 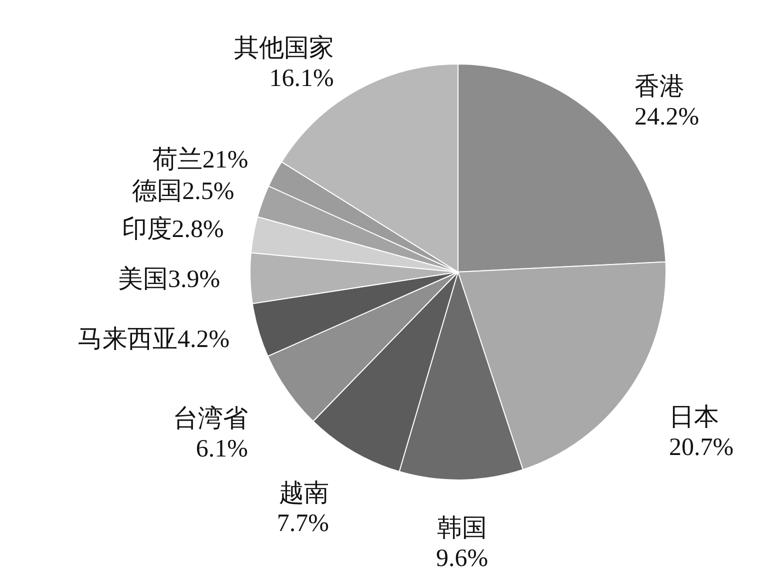 What do you see at coordinates (153, 339) in the screenshot?
I see `slice-label: 马来西亚4.2%` at bounding box center [153, 339].